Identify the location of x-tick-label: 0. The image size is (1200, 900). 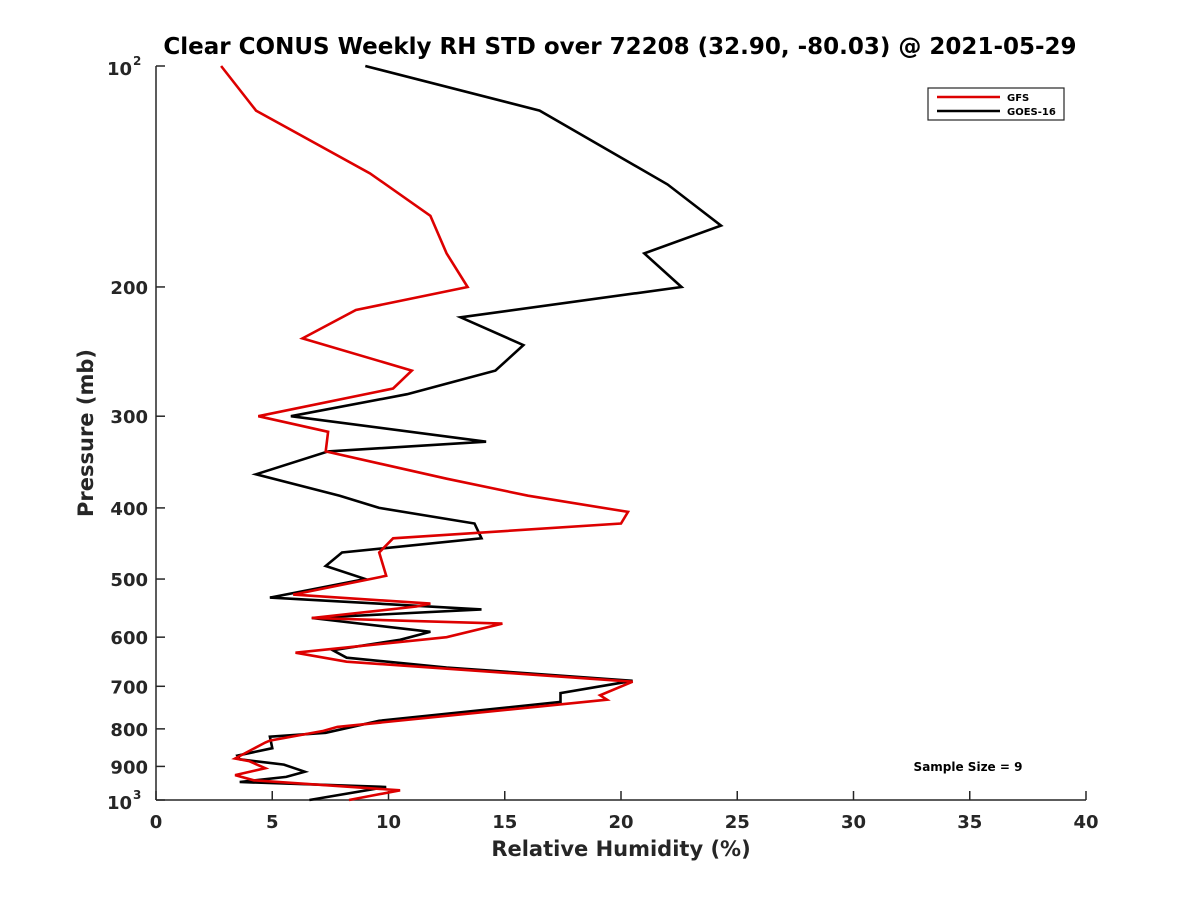
(156, 822).